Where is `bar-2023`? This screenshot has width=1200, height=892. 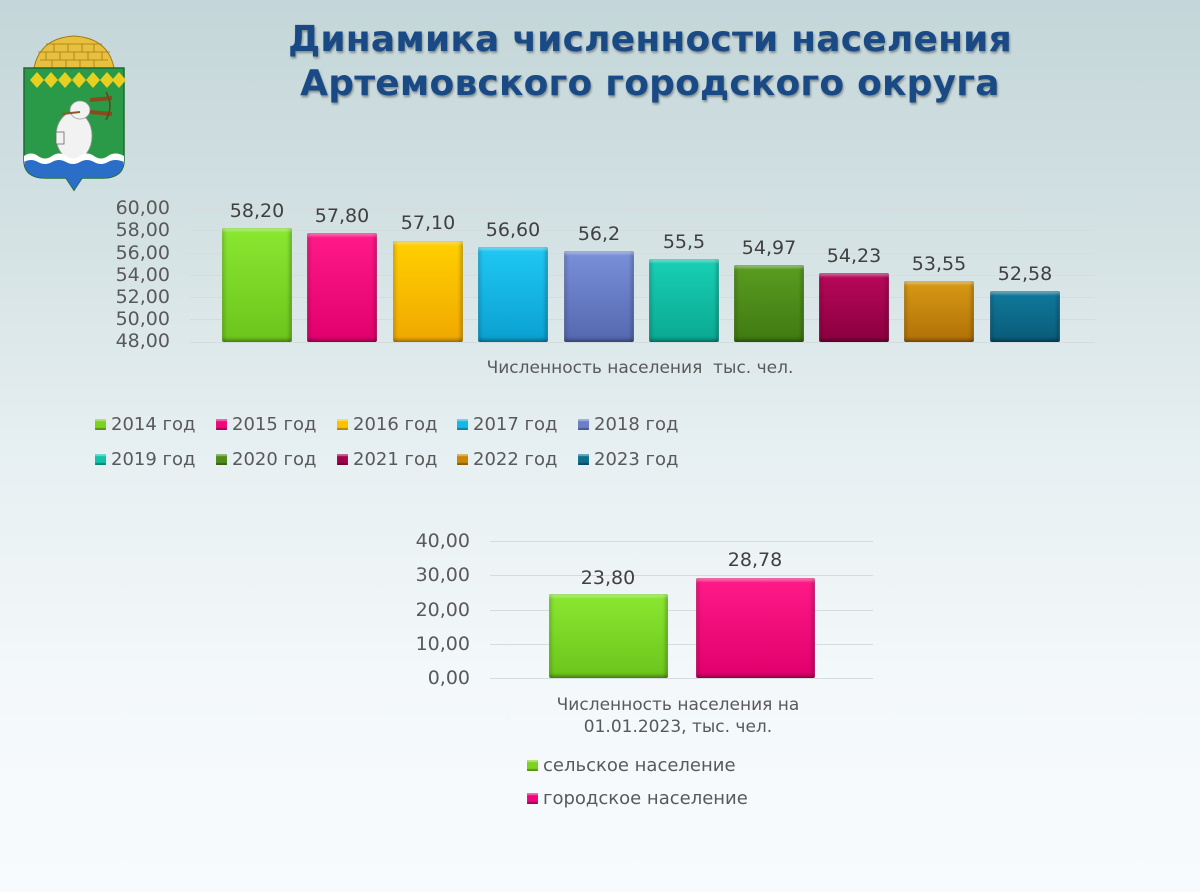 bar-2023 is located at coordinates (1025, 316).